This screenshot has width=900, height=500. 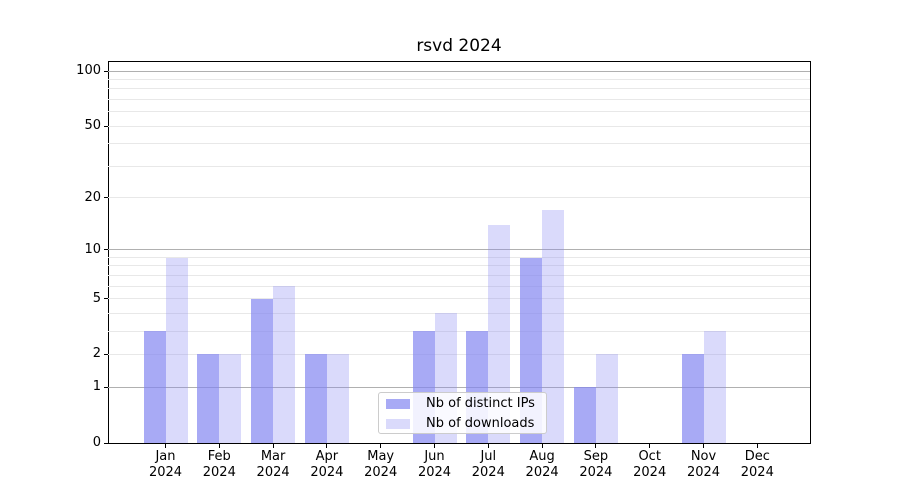 What do you see at coordinates (337, 398) in the screenshot?
I see `bar-nb-of-downloads-apr` at bounding box center [337, 398].